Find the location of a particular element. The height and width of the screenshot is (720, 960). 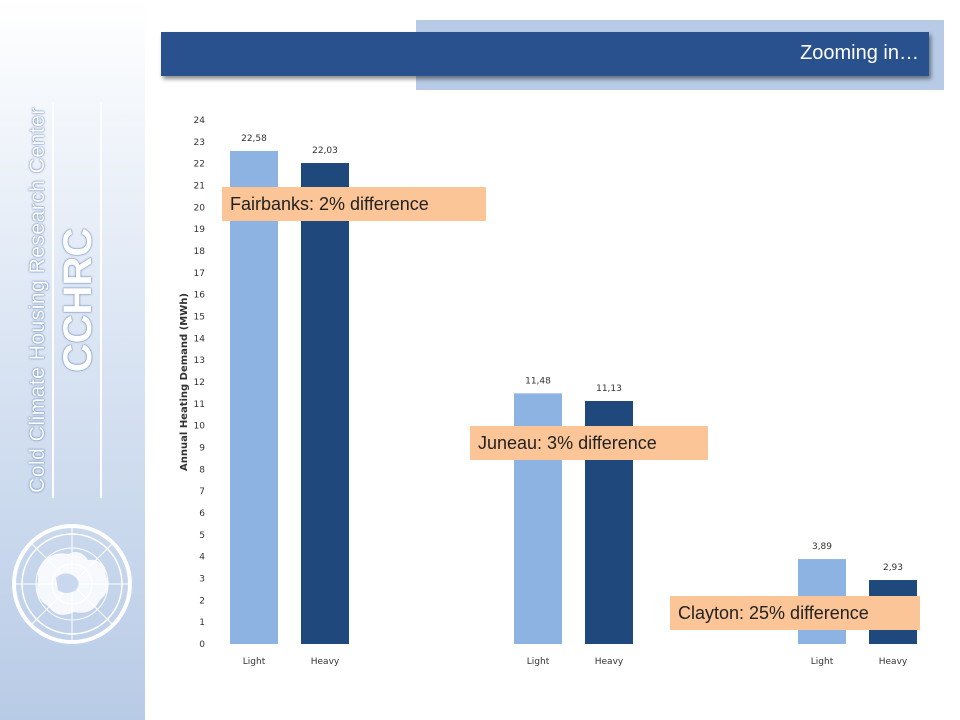

y-tick-label: 21 is located at coordinates (199, 187).